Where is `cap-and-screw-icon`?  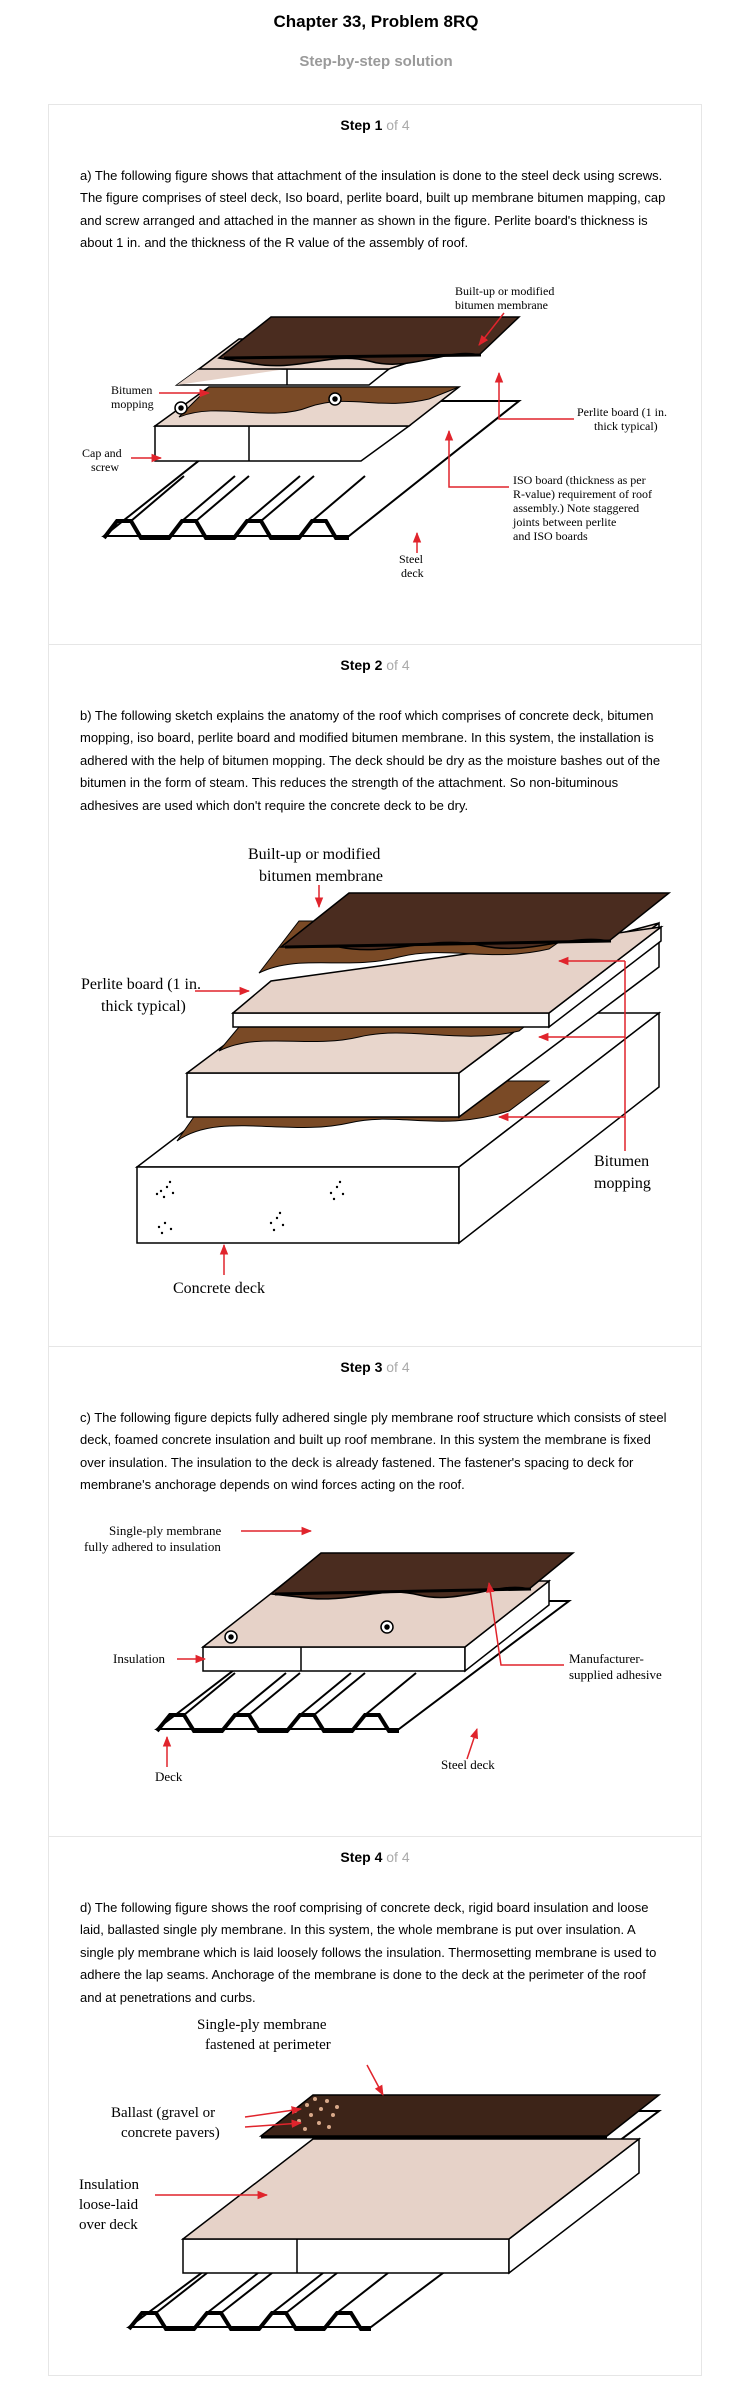
cap-and-screw-icon is located at coordinates (258, 403).